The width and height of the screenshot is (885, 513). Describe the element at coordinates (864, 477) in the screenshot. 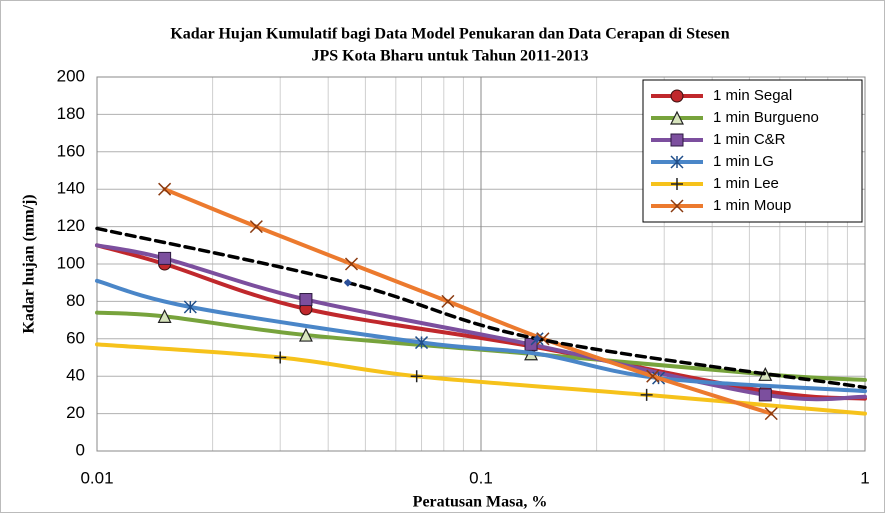

I see `x-tick-label: 1` at that location.